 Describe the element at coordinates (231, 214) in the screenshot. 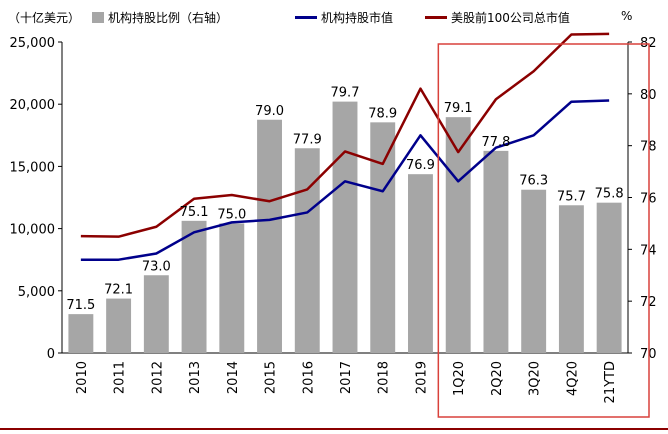

I see `bar-data-label: 75.0` at that location.